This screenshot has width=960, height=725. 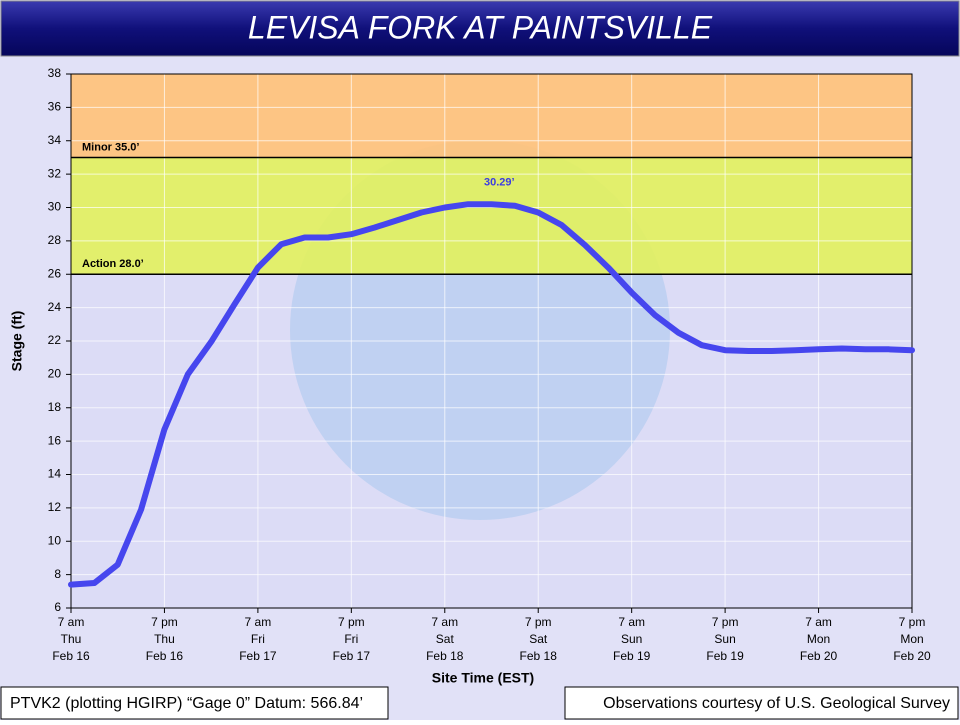 I want to click on y-tick-label: 14, so click(x=55, y=474).